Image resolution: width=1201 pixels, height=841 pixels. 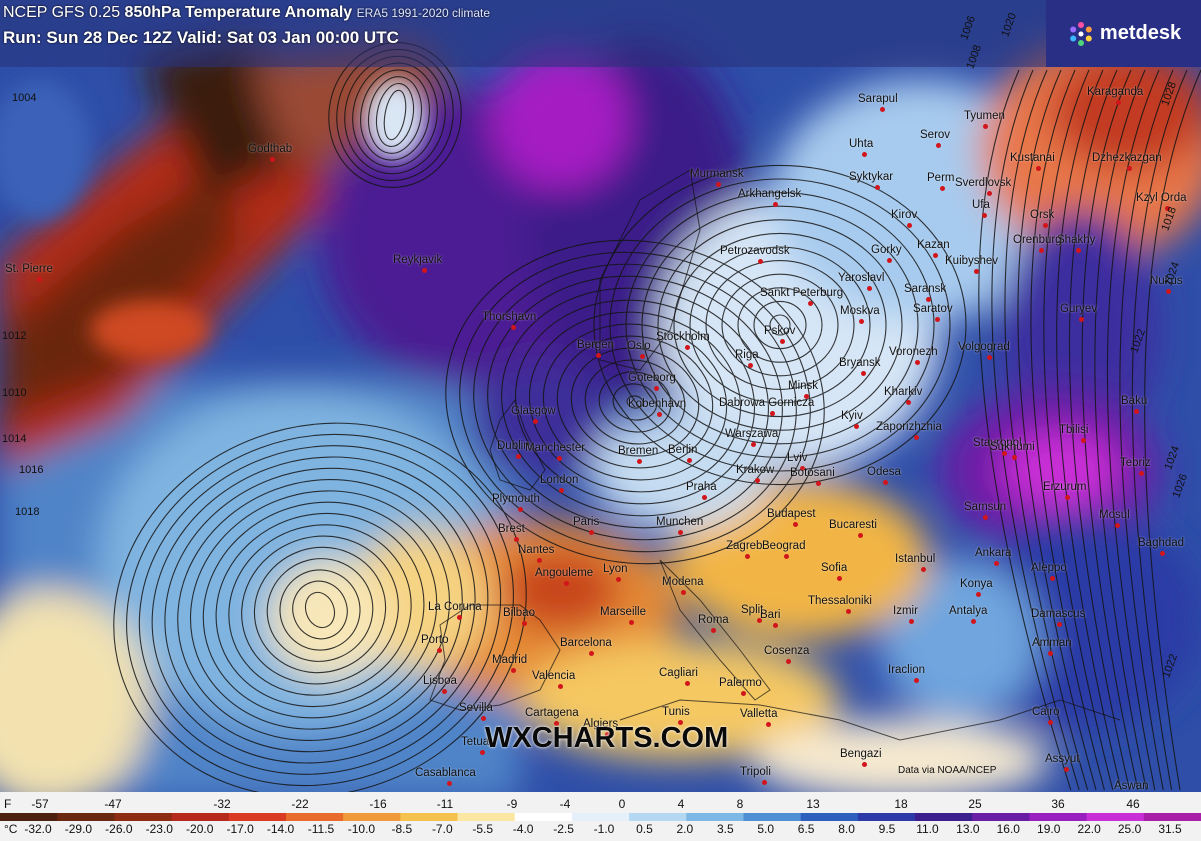 I want to click on legend-color-bar, so click(x=600, y=817).